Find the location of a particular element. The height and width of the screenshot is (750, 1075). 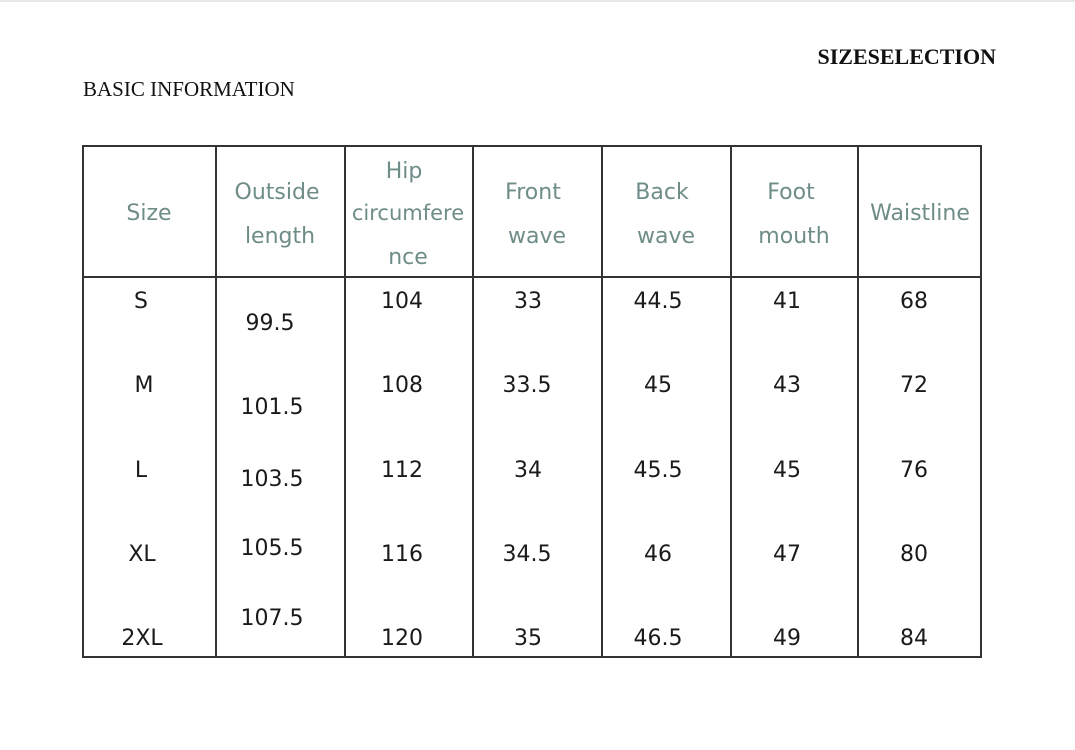

cell-waistline: 80 is located at coordinates (914, 554).